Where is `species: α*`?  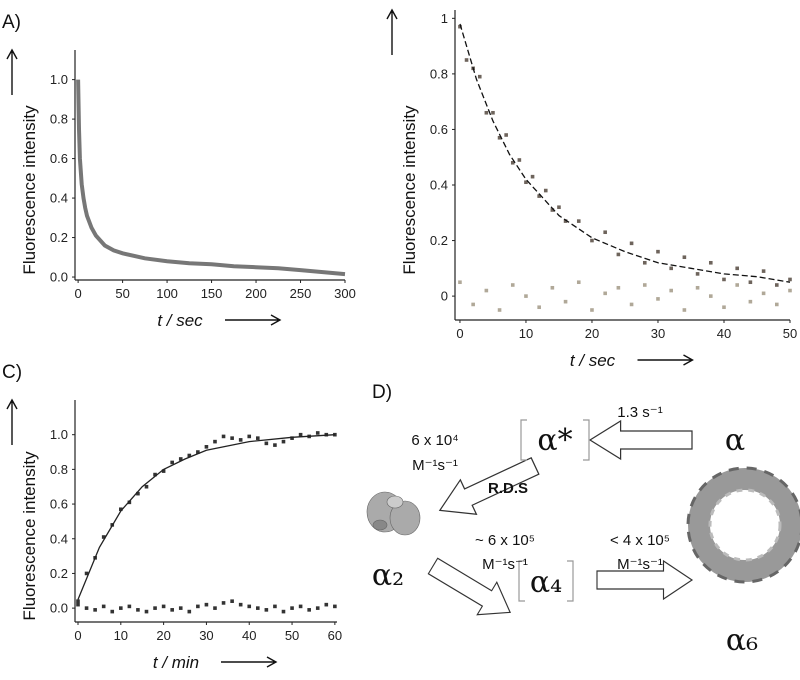
species: α* is located at coordinates (554, 440).